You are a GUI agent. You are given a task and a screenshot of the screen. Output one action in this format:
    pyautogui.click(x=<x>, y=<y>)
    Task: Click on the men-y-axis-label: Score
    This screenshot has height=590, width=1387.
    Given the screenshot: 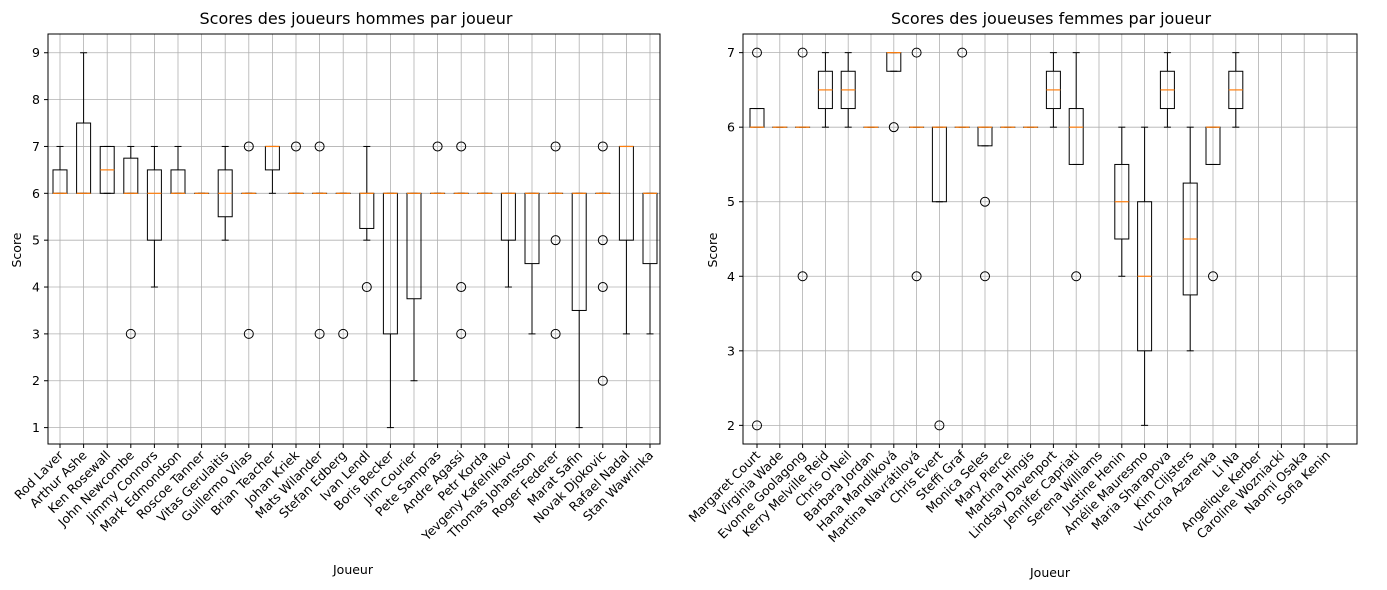 What is the action you would take?
    pyautogui.click(x=16, y=249)
    